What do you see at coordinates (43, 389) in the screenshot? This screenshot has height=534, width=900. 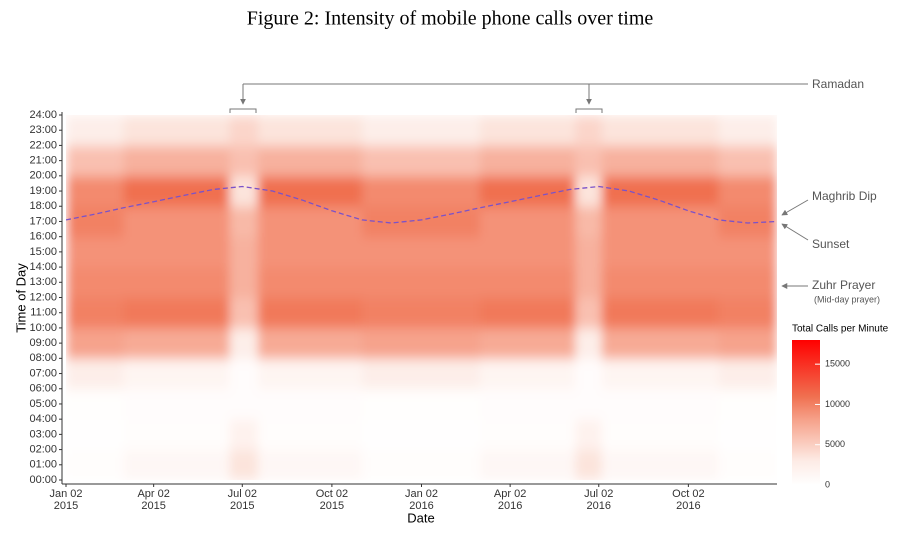 I see `y-tick-label: 06:00` at bounding box center [43, 389].